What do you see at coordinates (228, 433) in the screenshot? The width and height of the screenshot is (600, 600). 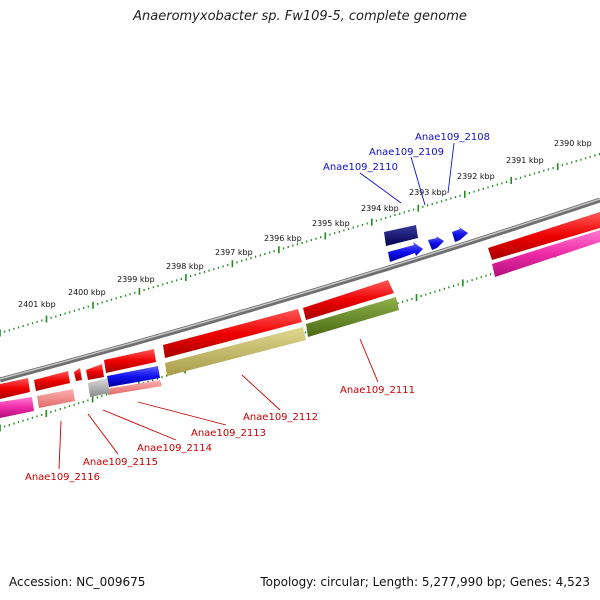 I see `label-anae109-2113: Anae109_2113` at bounding box center [228, 433].